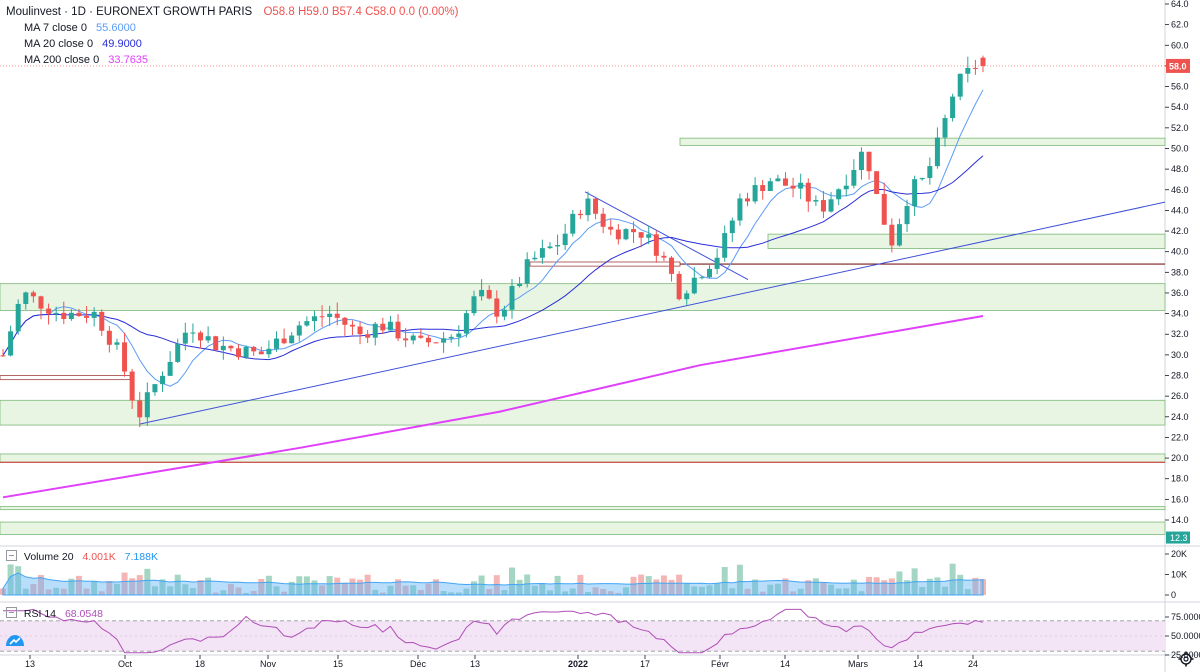 The width and height of the screenshot is (1200, 672). What do you see at coordinates (1180, 272) in the screenshot?
I see `price-tick-label: 38.0` at bounding box center [1180, 272].